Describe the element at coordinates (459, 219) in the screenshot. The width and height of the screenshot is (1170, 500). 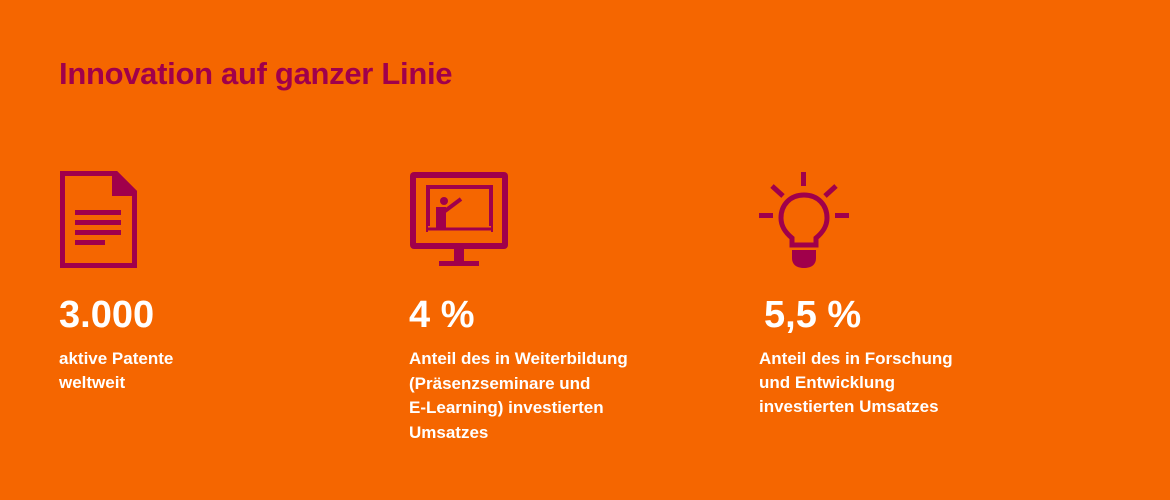
I see `presentation-monitor-icon` at that location.